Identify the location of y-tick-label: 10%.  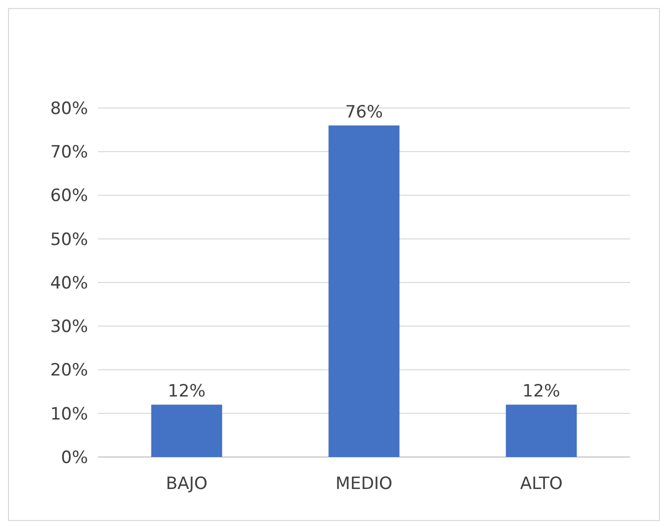
(69, 414).